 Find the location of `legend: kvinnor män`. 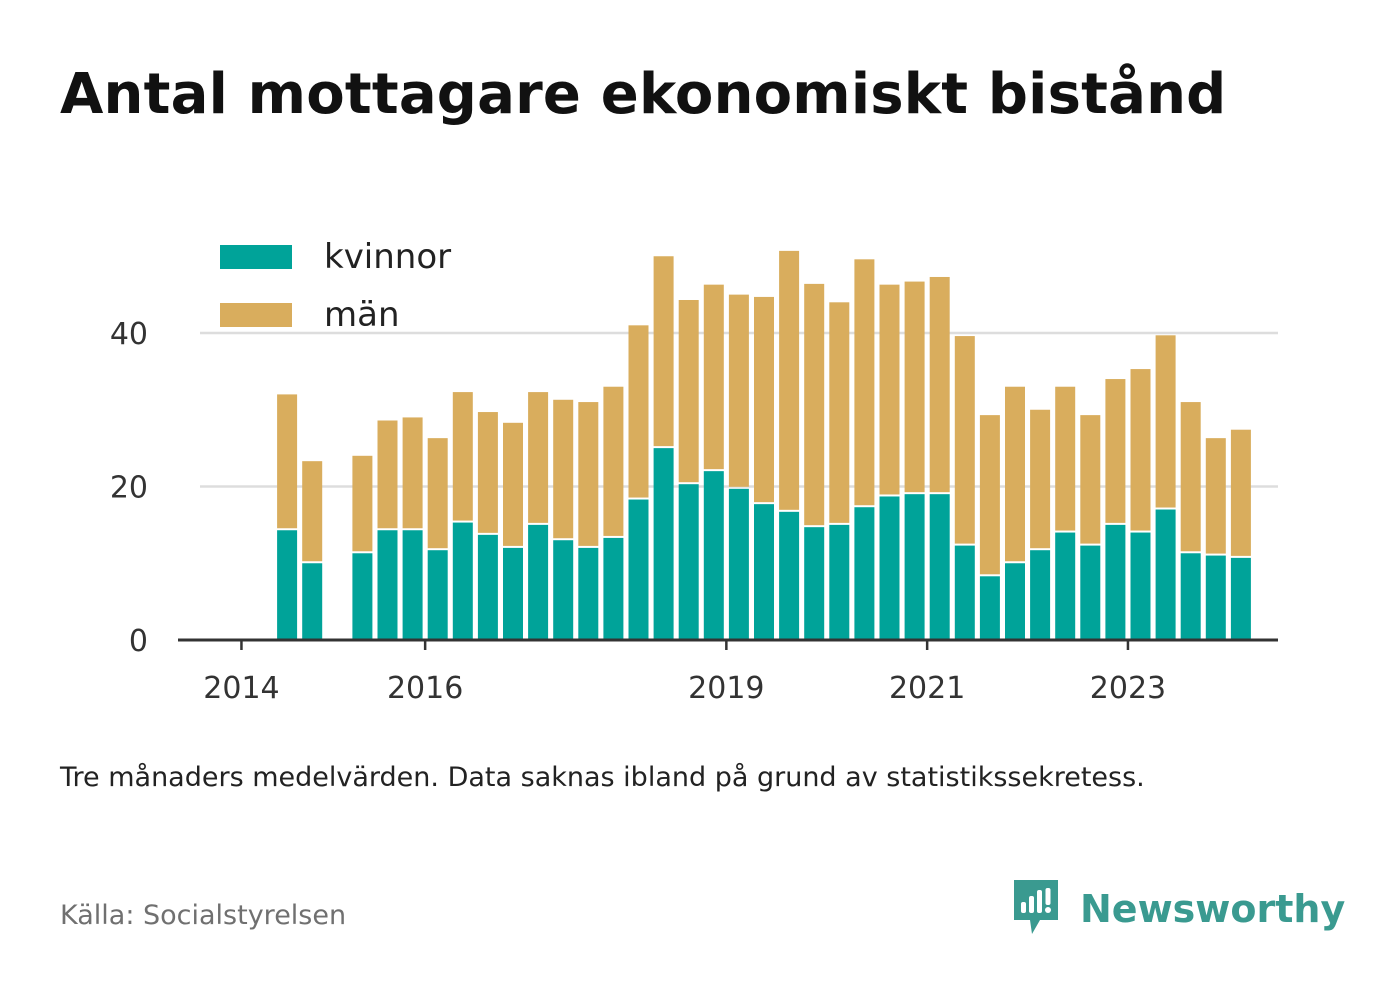

legend: kvinnor män is located at coordinates (335, 286).